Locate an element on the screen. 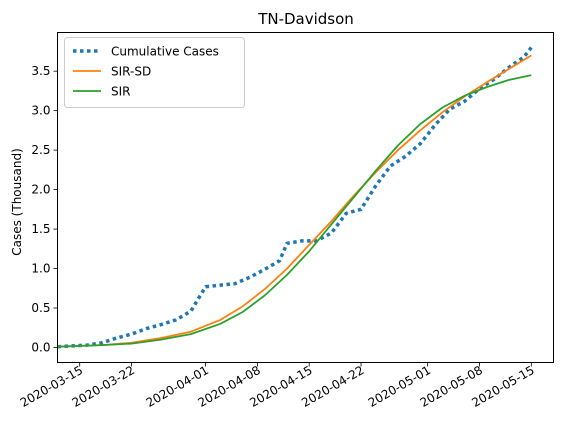 This screenshot has width=567, height=430. y-tick-label: 0.5 is located at coordinates (40, 308).